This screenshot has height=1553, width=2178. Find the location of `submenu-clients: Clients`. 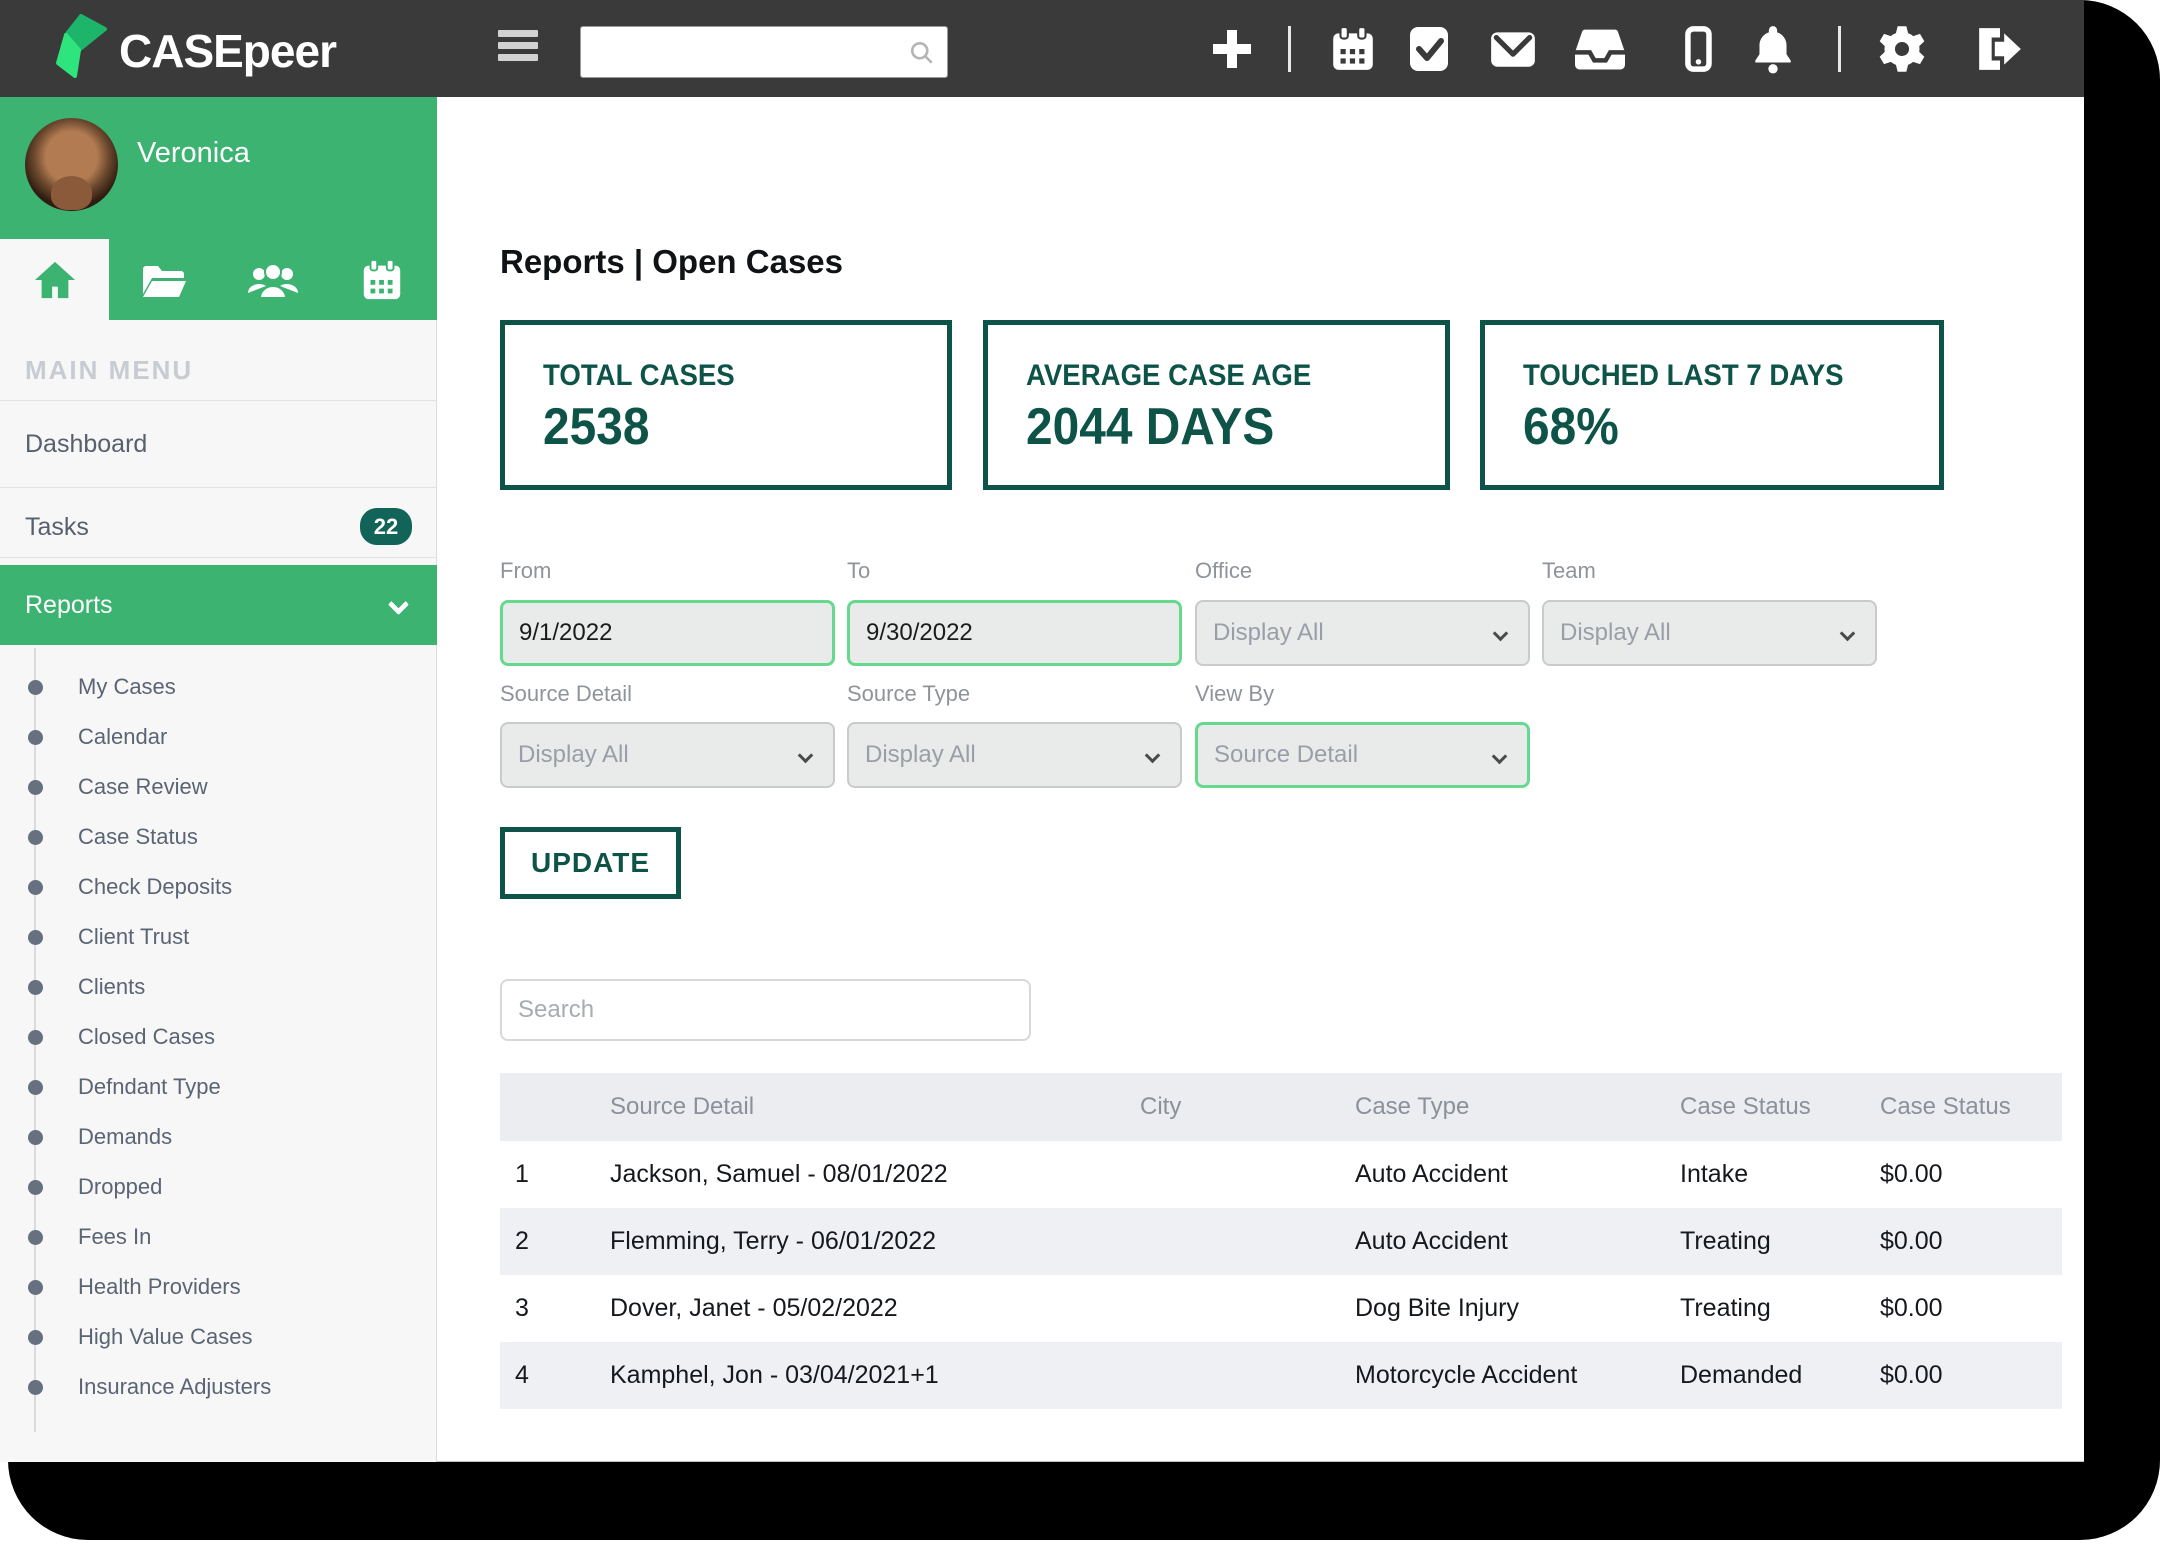

submenu-clients: Clients is located at coordinates (218, 987).